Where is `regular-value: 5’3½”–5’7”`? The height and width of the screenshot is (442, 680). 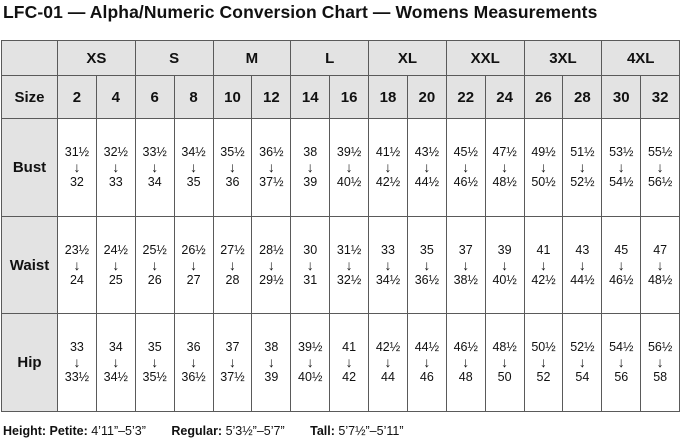
regular-value: 5’3½”–5’7” is located at coordinates (255, 431).